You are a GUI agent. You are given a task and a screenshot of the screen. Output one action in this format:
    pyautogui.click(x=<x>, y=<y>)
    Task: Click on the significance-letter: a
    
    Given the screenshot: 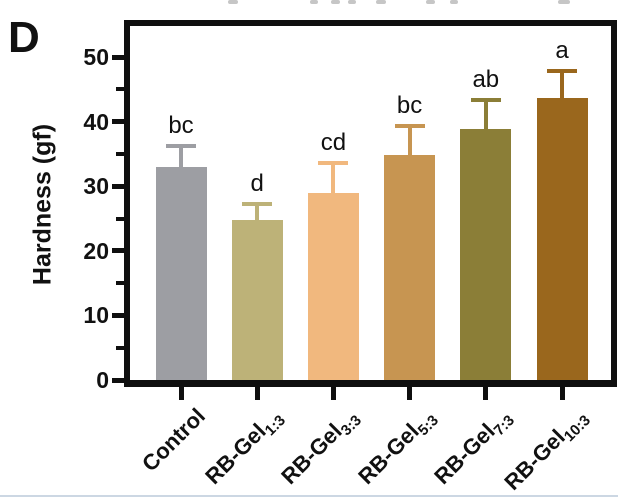 What is the action you would take?
    pyautogui.click(x=562, y=51)
    